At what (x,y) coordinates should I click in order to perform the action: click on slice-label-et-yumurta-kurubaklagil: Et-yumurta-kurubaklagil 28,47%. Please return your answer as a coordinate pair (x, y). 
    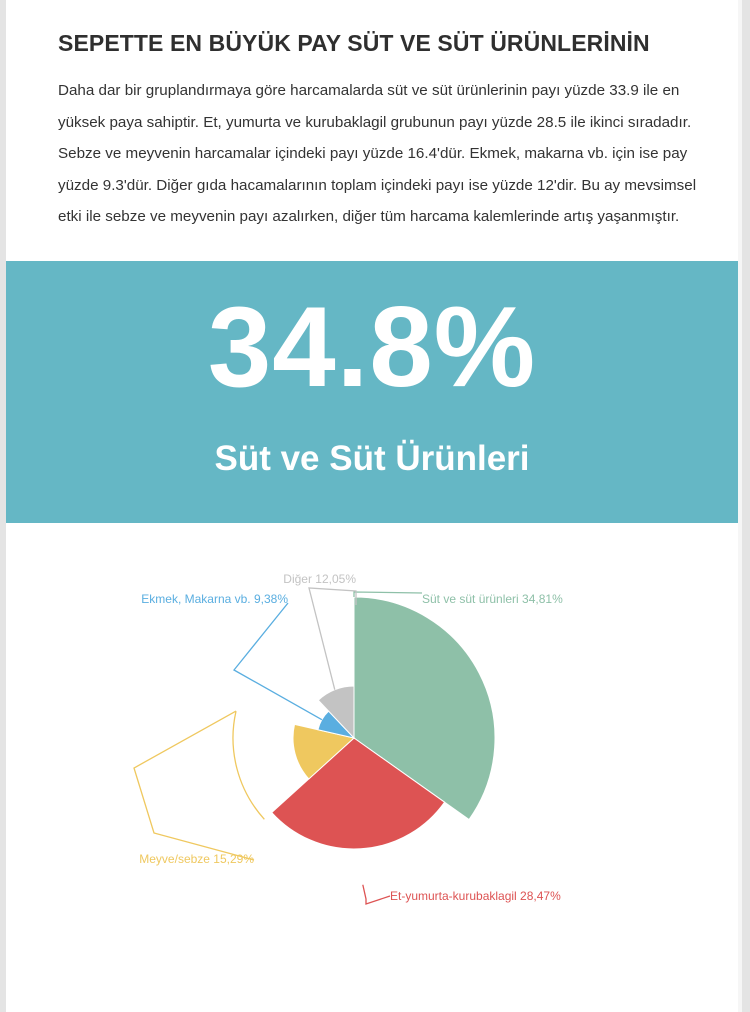
    Looking at the image, I should click on (475, 896).